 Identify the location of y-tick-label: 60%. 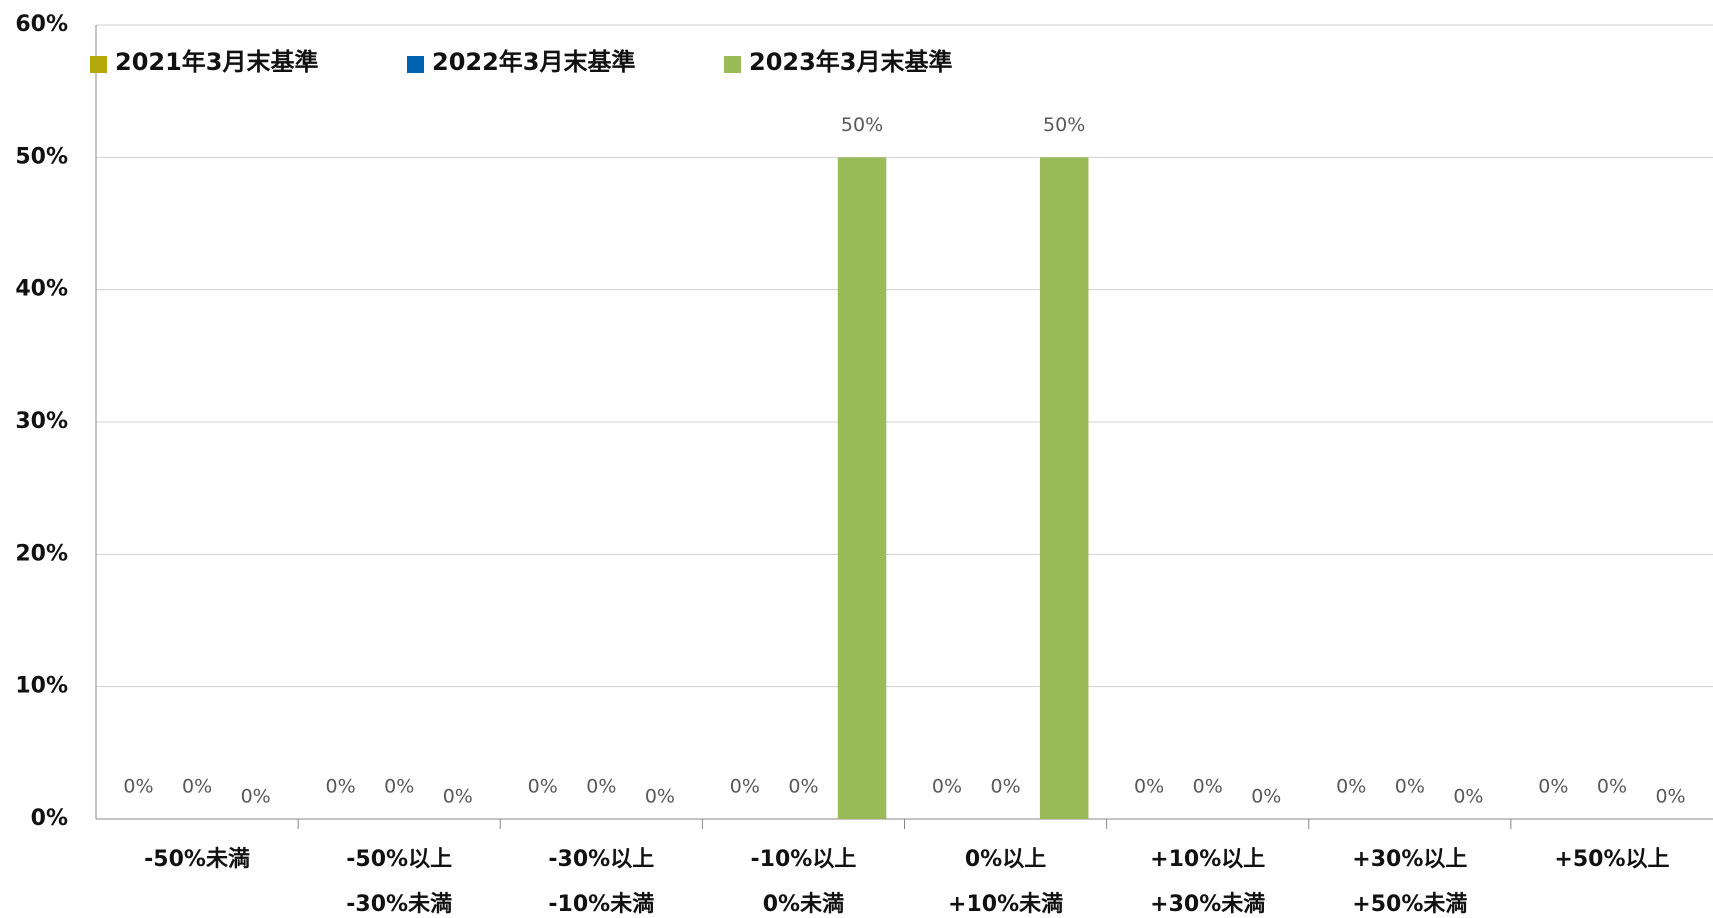
(41, 24).